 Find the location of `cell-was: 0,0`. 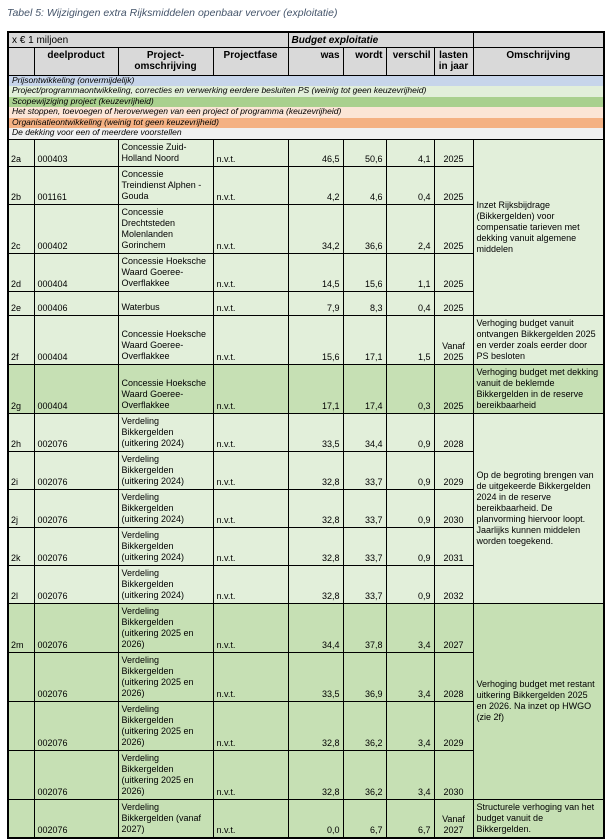

cell-was: 0,0 is located at coordinates (315, 818).